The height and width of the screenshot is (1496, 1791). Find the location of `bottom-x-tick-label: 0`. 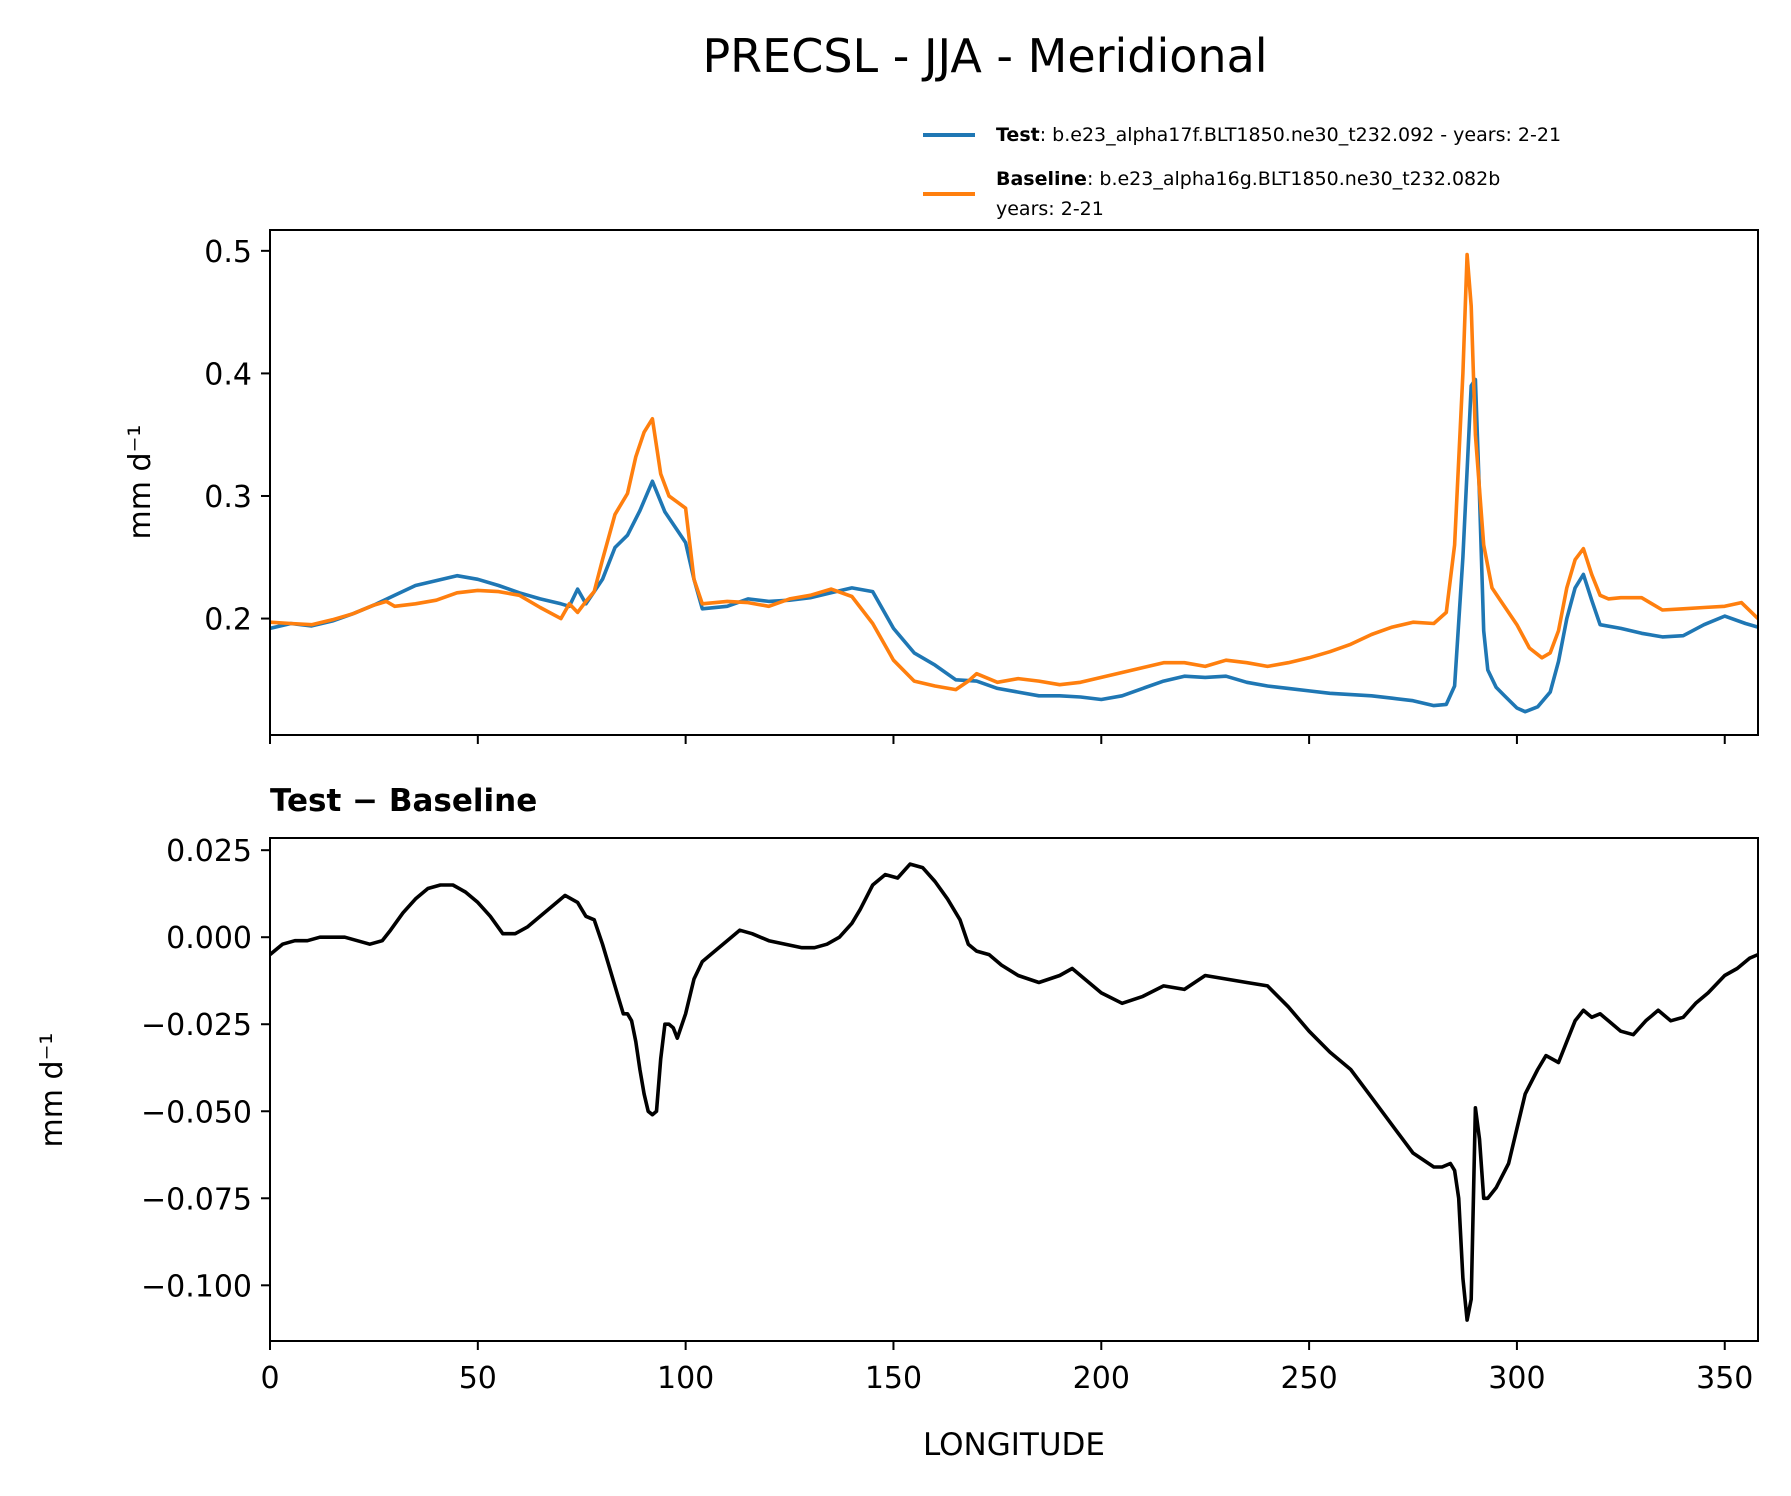

bottom-x-tick-label: 0 is located at coordinates (269, 1378).